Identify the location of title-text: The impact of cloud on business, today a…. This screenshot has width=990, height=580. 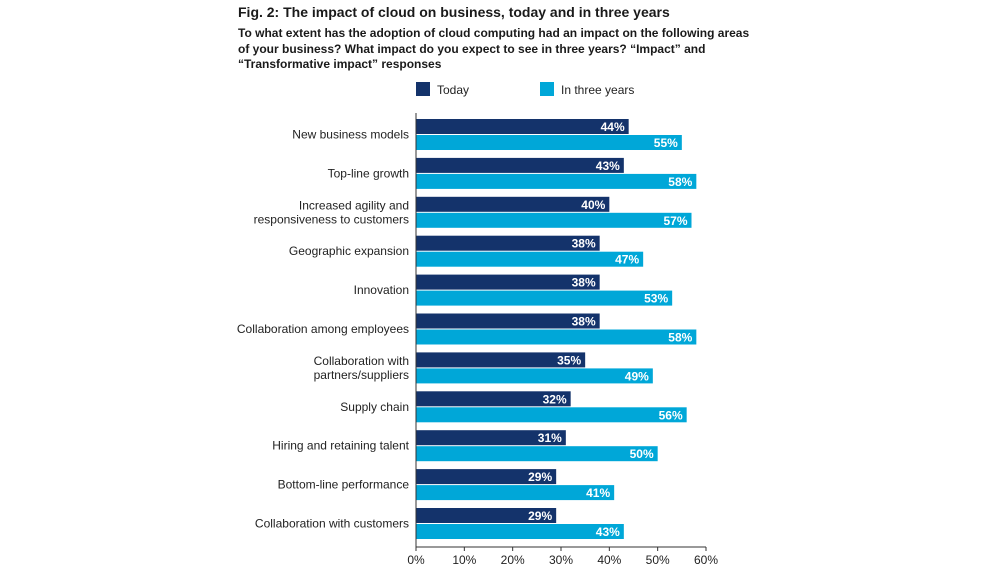
(474, 12).